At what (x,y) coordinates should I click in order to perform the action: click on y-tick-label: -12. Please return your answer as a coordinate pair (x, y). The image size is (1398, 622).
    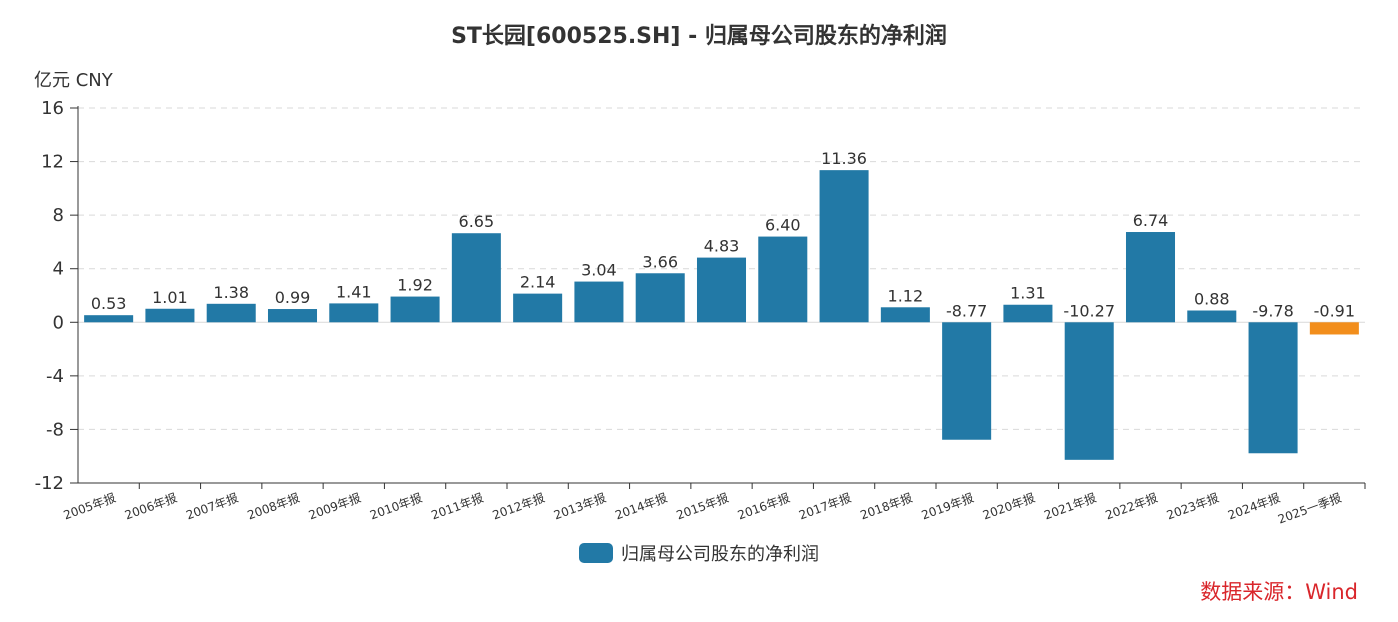
    Looking at the image, I should click on (49, 483).